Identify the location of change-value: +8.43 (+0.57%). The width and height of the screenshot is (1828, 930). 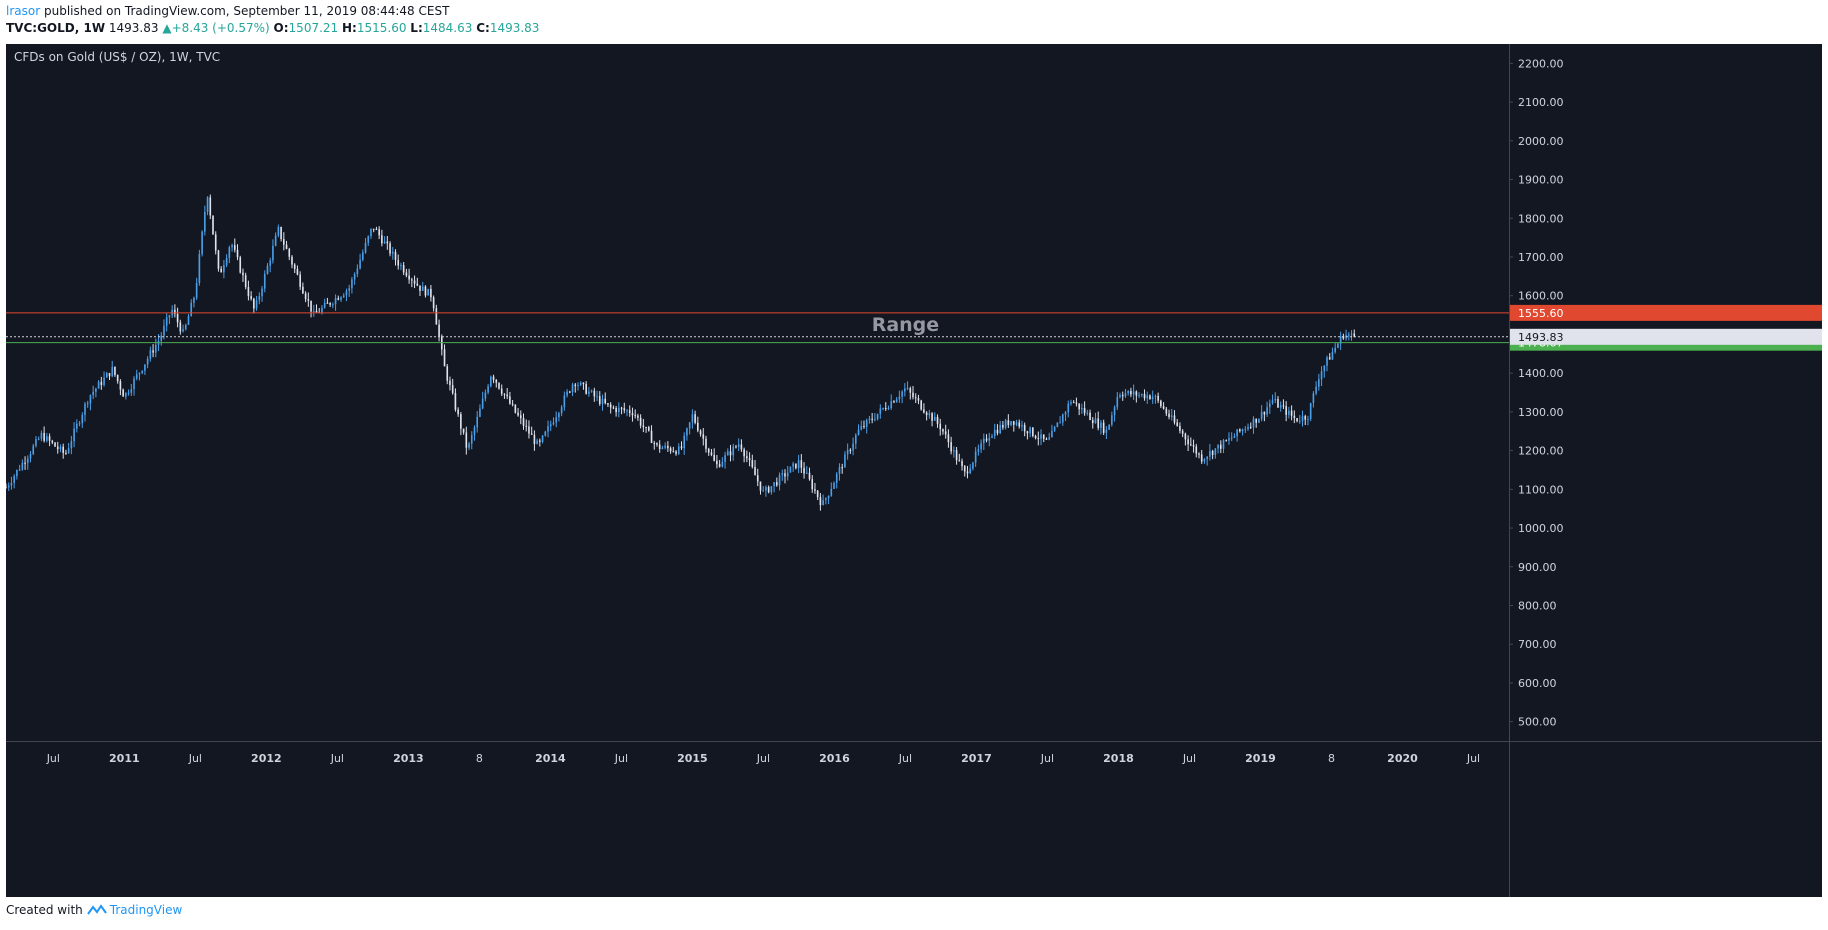
(220, 28).